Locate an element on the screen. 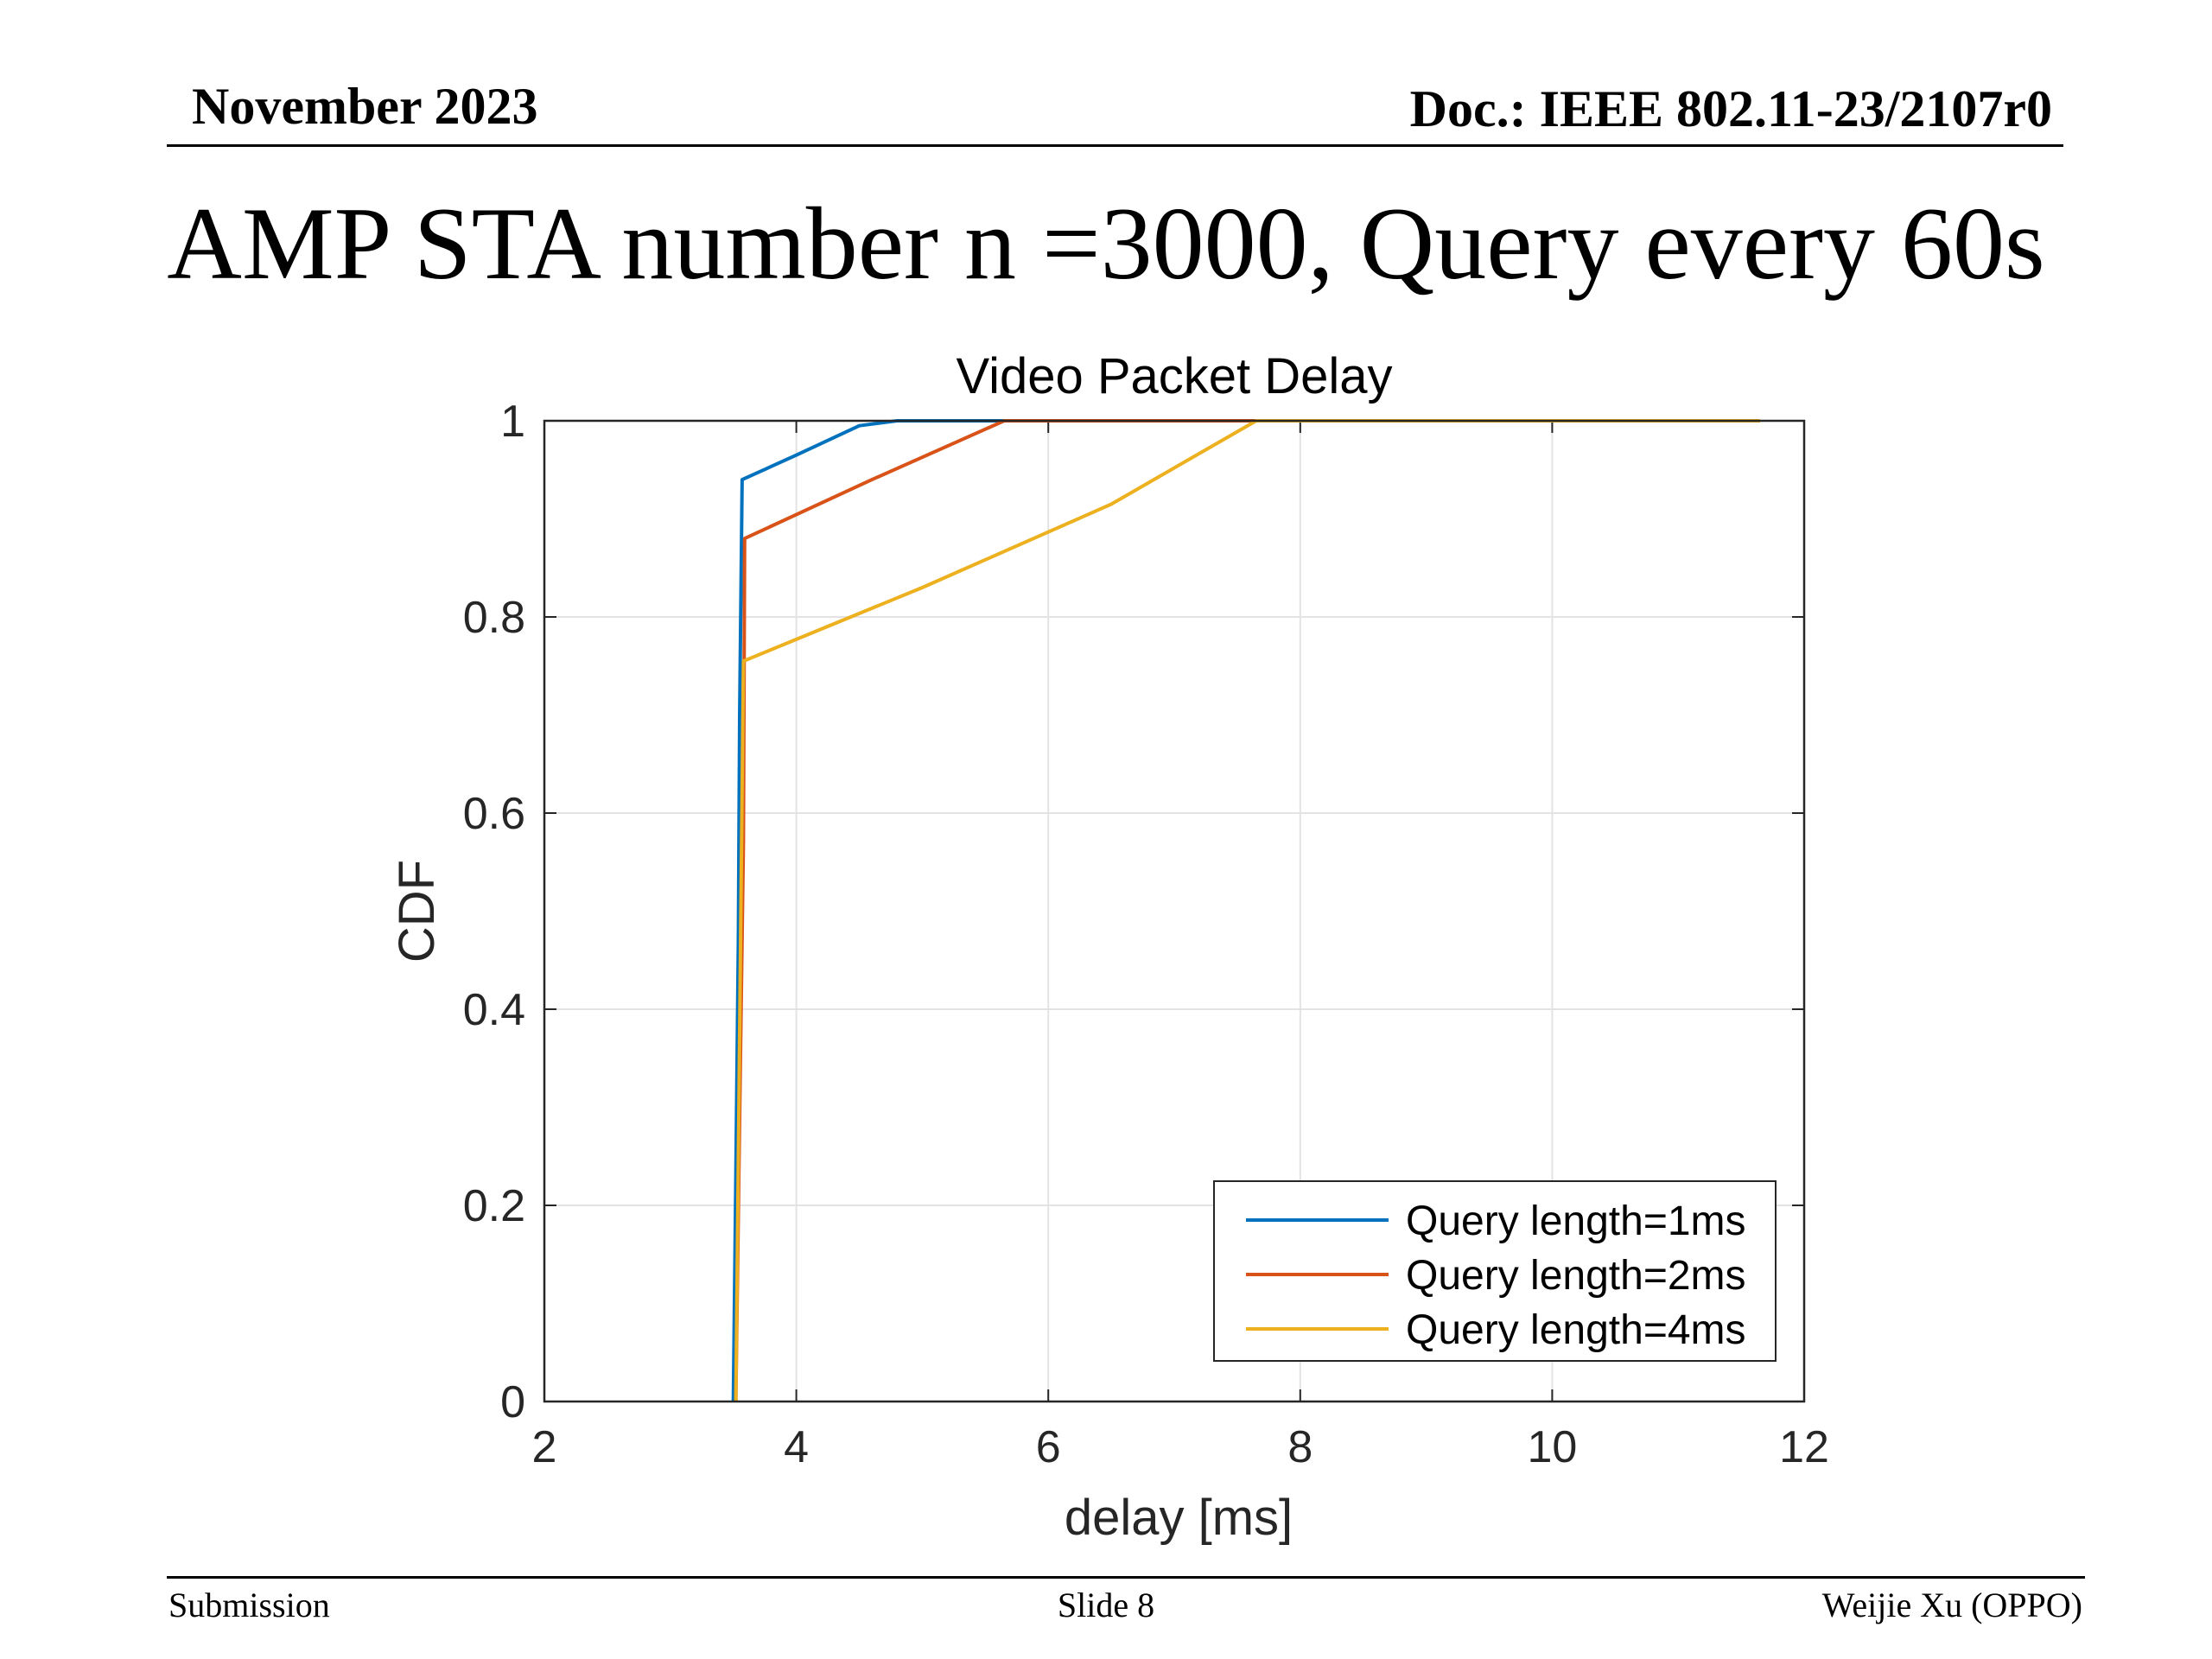 This screenshot has width=2212, height=1659. y-tick-label: 0.4 is located at coordinates (494, 1010).